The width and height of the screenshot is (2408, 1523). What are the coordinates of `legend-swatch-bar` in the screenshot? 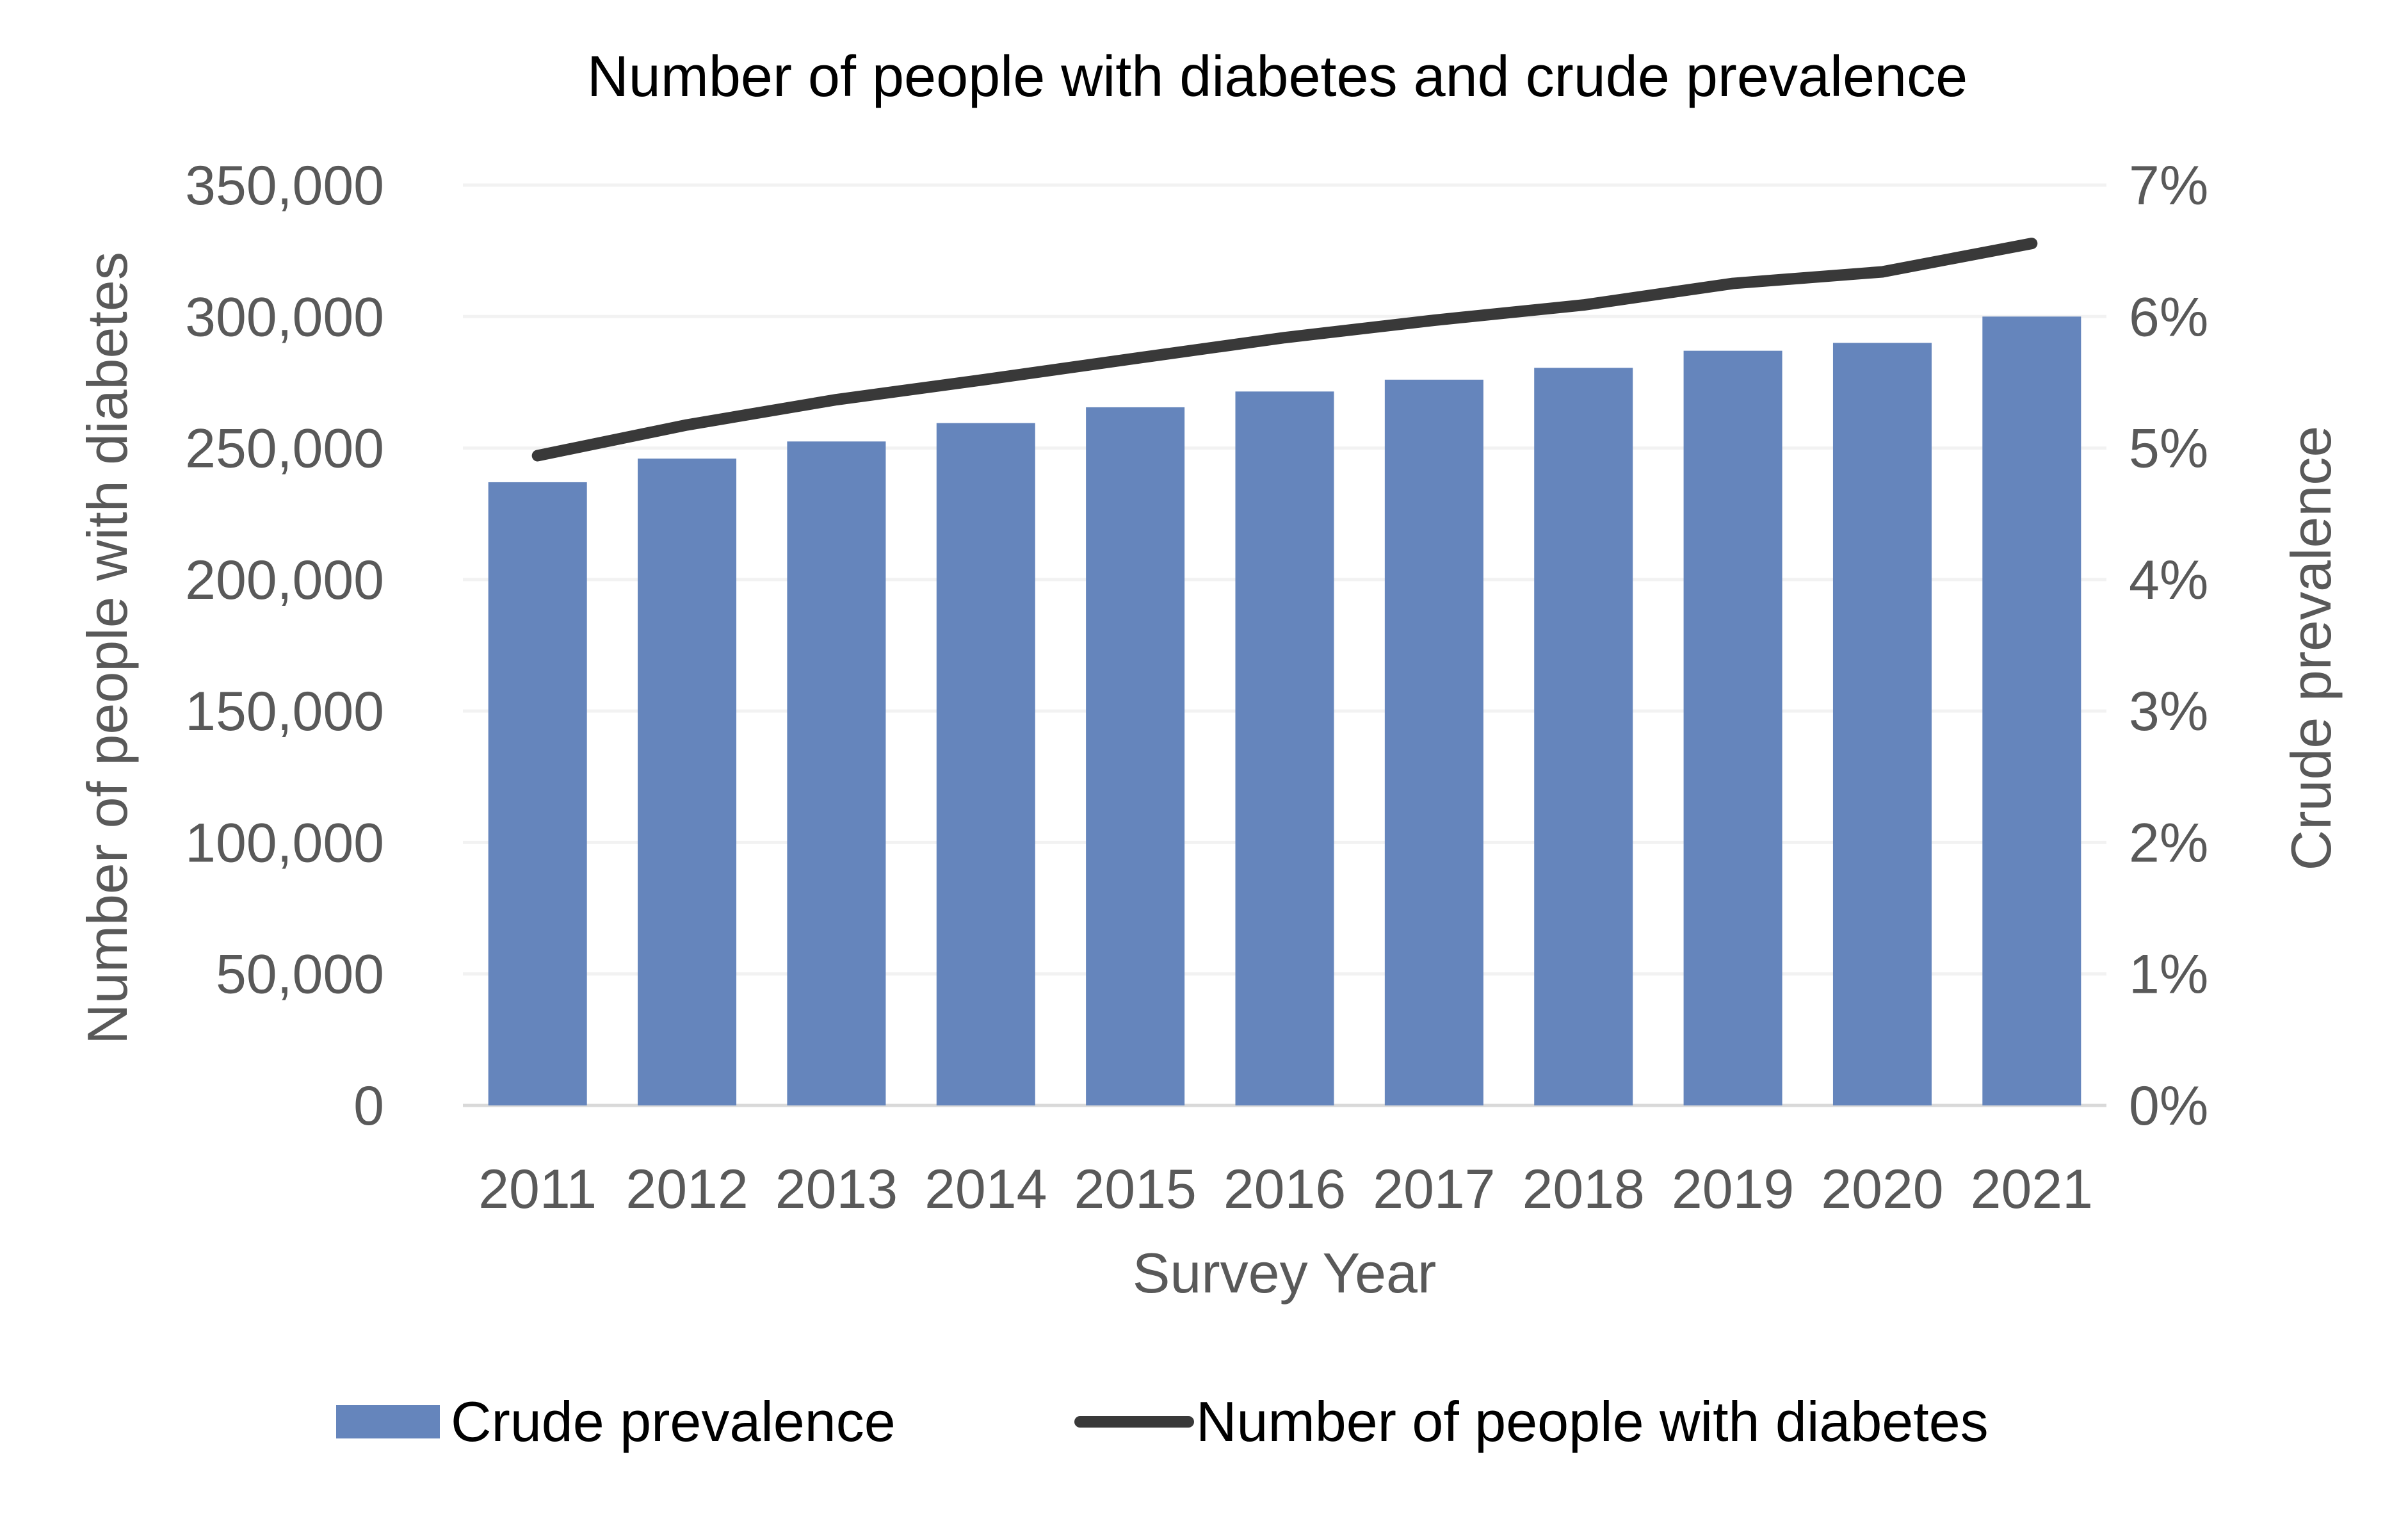 It's located at (388, 1421).